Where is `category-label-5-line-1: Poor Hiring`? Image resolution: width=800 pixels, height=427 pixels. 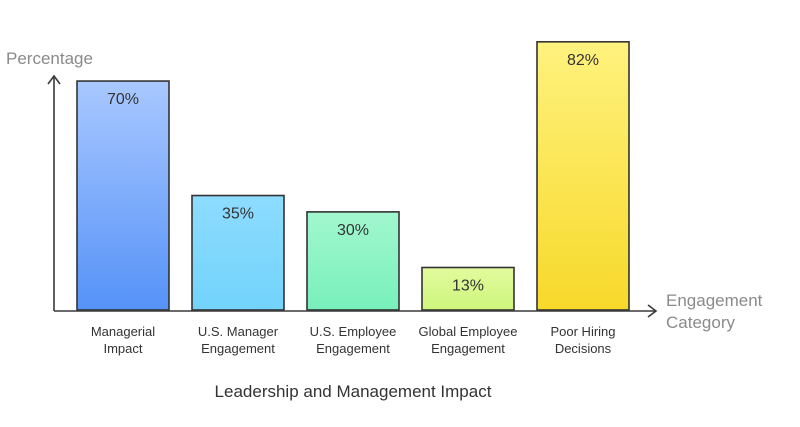 category-label-5-line-1: Poor Hiring is located at coordinates (582, 331).